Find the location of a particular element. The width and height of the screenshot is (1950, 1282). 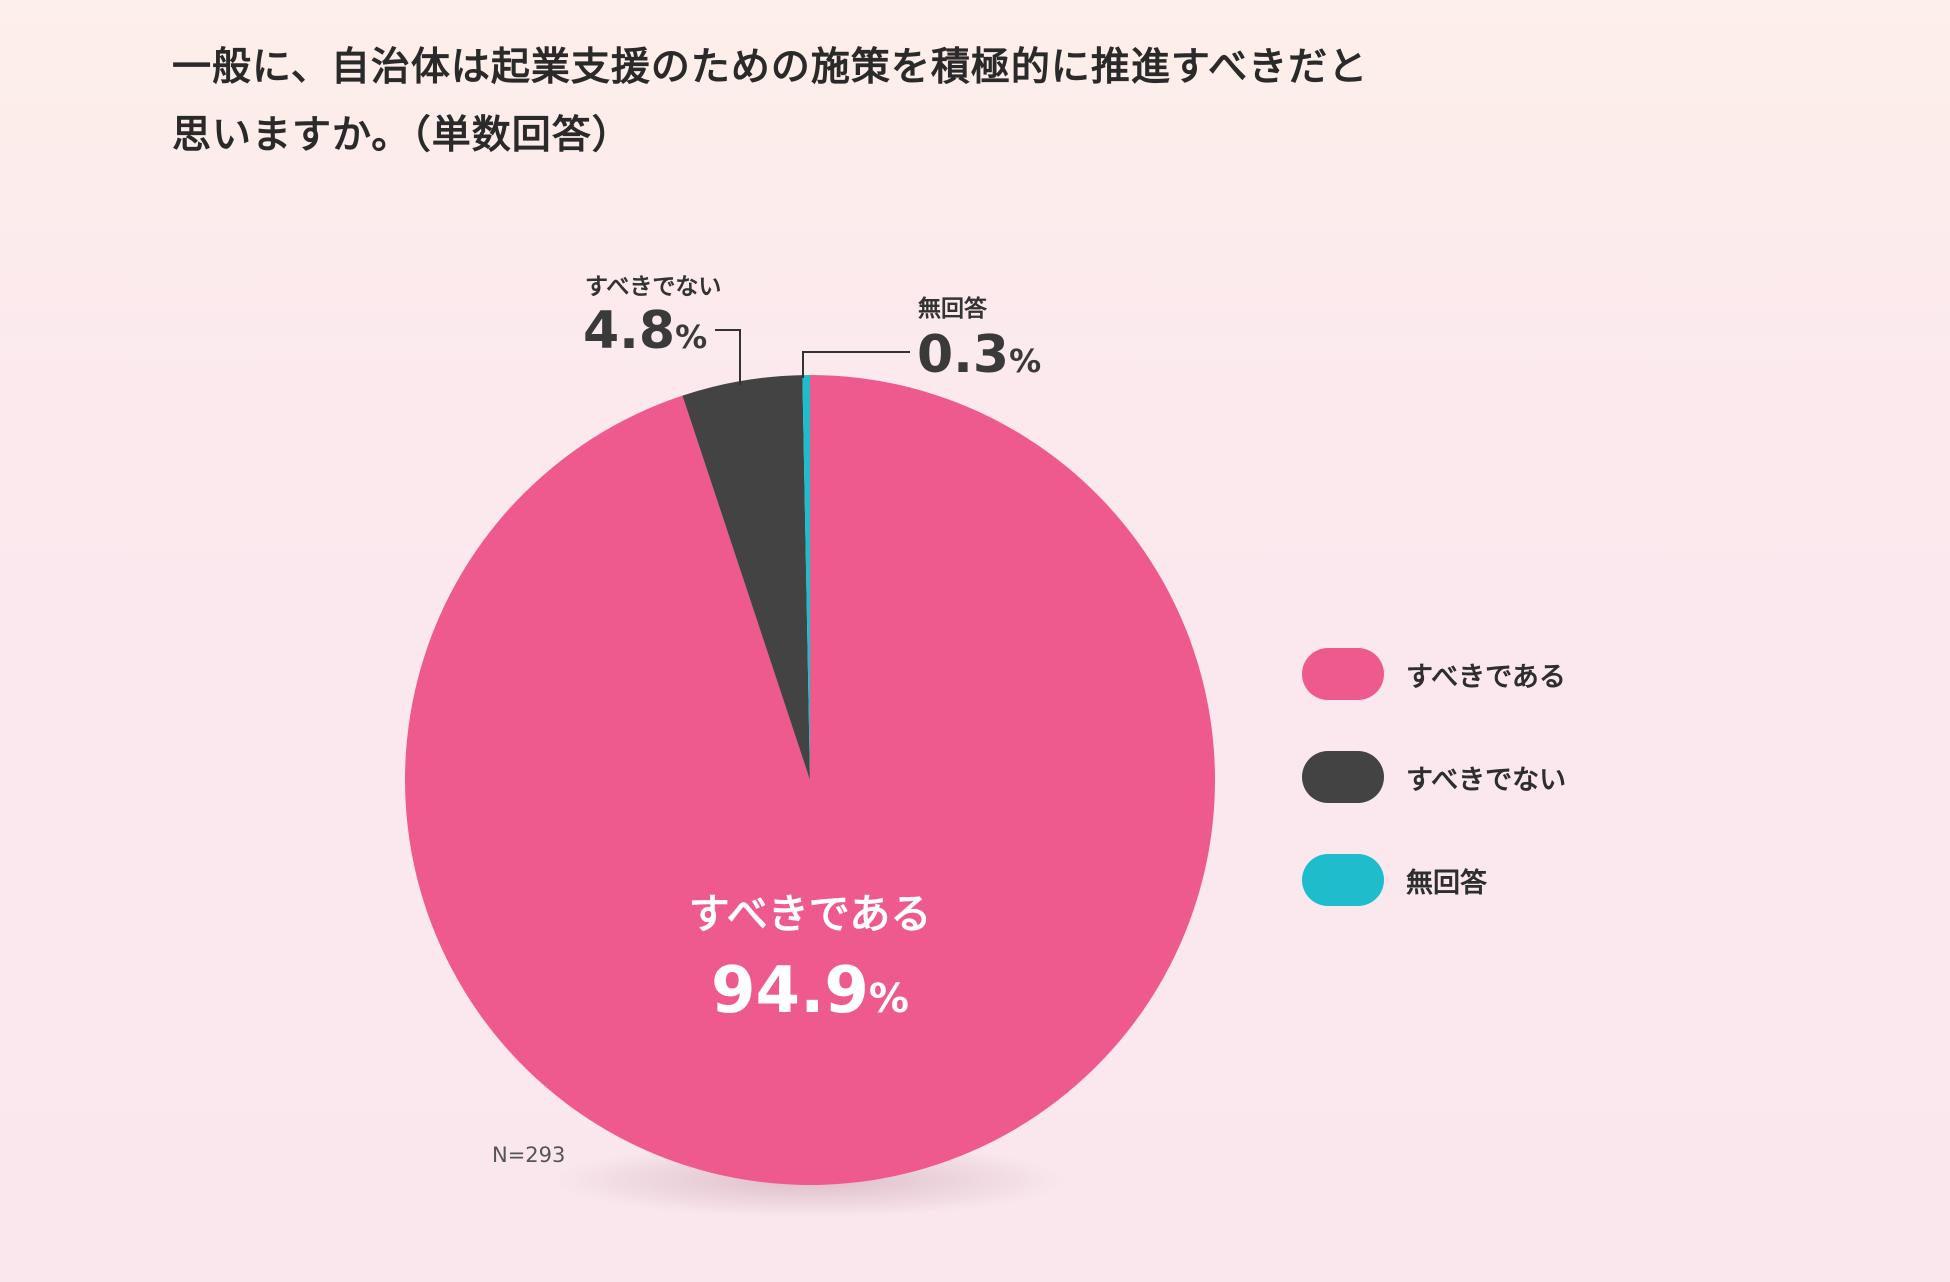

label-yes-unit: % is located at coordinates (889, 999).